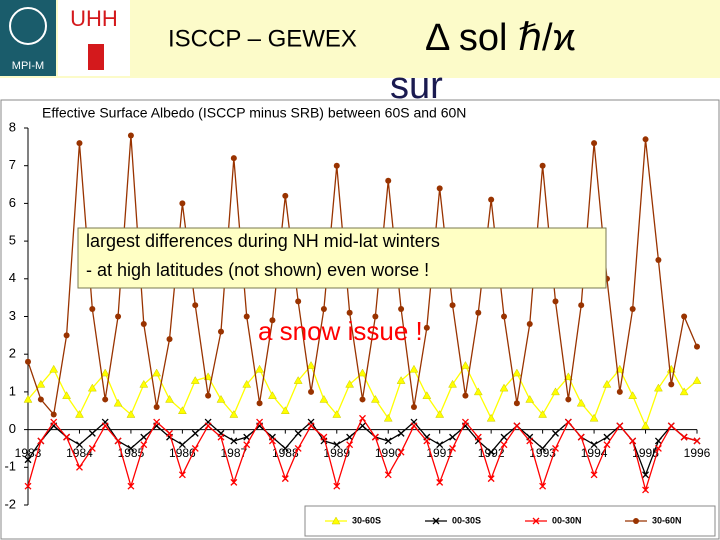 This screenshot has height=540, width=720. Describe the element at coordinates (542, 453) in the screenshot. I see `x-tick-label: 1993` at that location.